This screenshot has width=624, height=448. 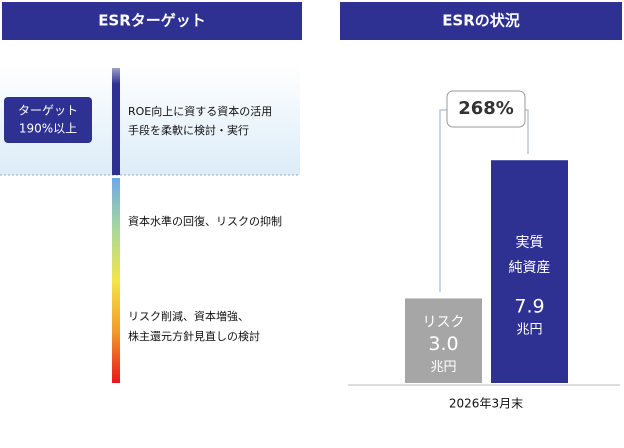 I want to click on x-tick-label: 2026年3月末, so click(x=486, y=404).